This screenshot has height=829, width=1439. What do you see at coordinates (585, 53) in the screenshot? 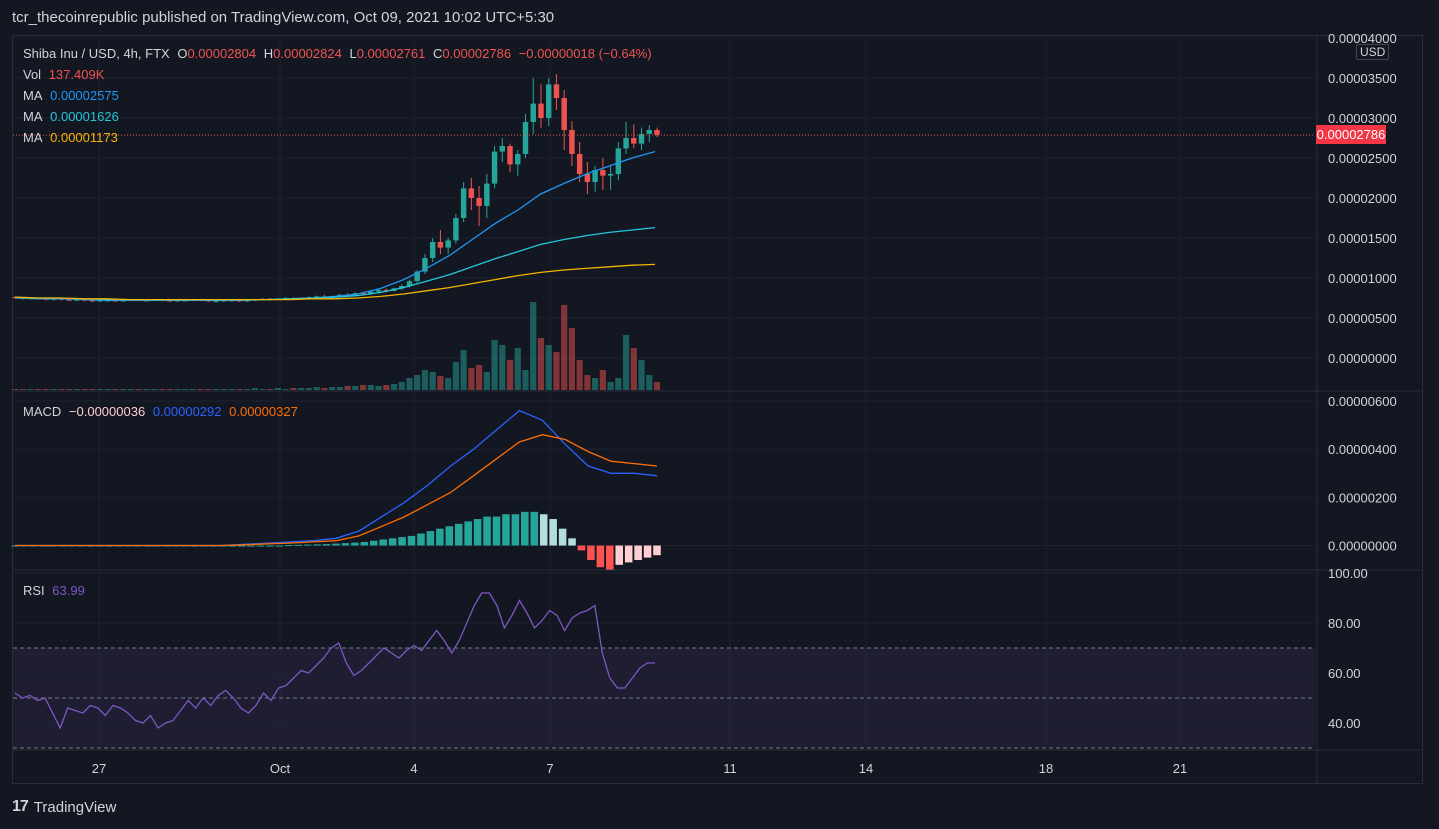
I see `change-value: −0.00000018 (−0.64%)` at bounding box center [585, 53].